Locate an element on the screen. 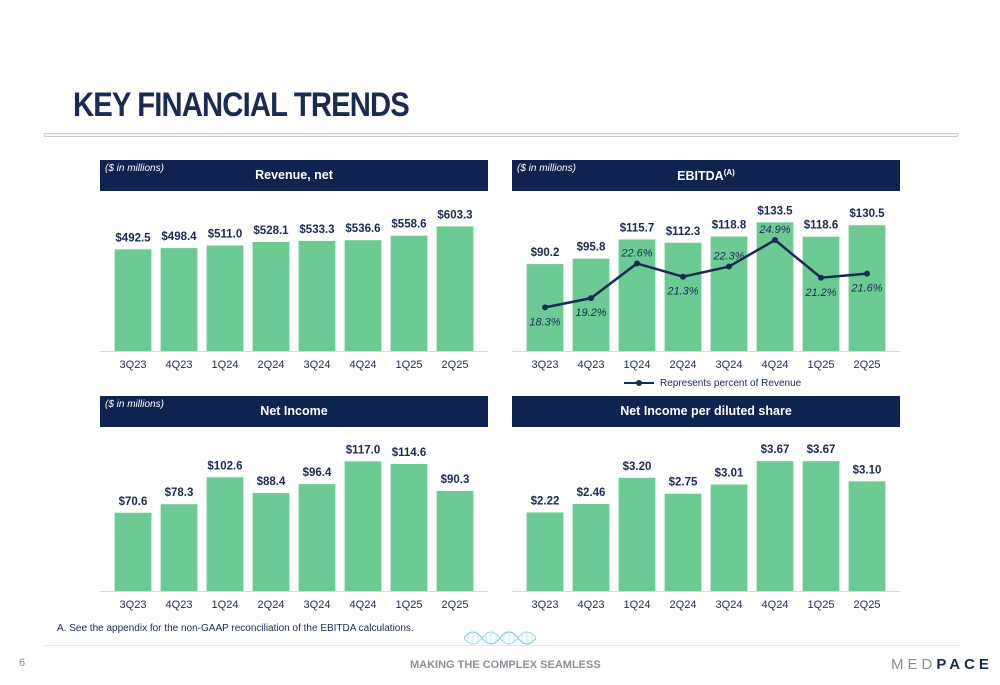 The height and width of the screenshot is (685, 1000). data-label: $95.8 is located at coordinates (591, 248).